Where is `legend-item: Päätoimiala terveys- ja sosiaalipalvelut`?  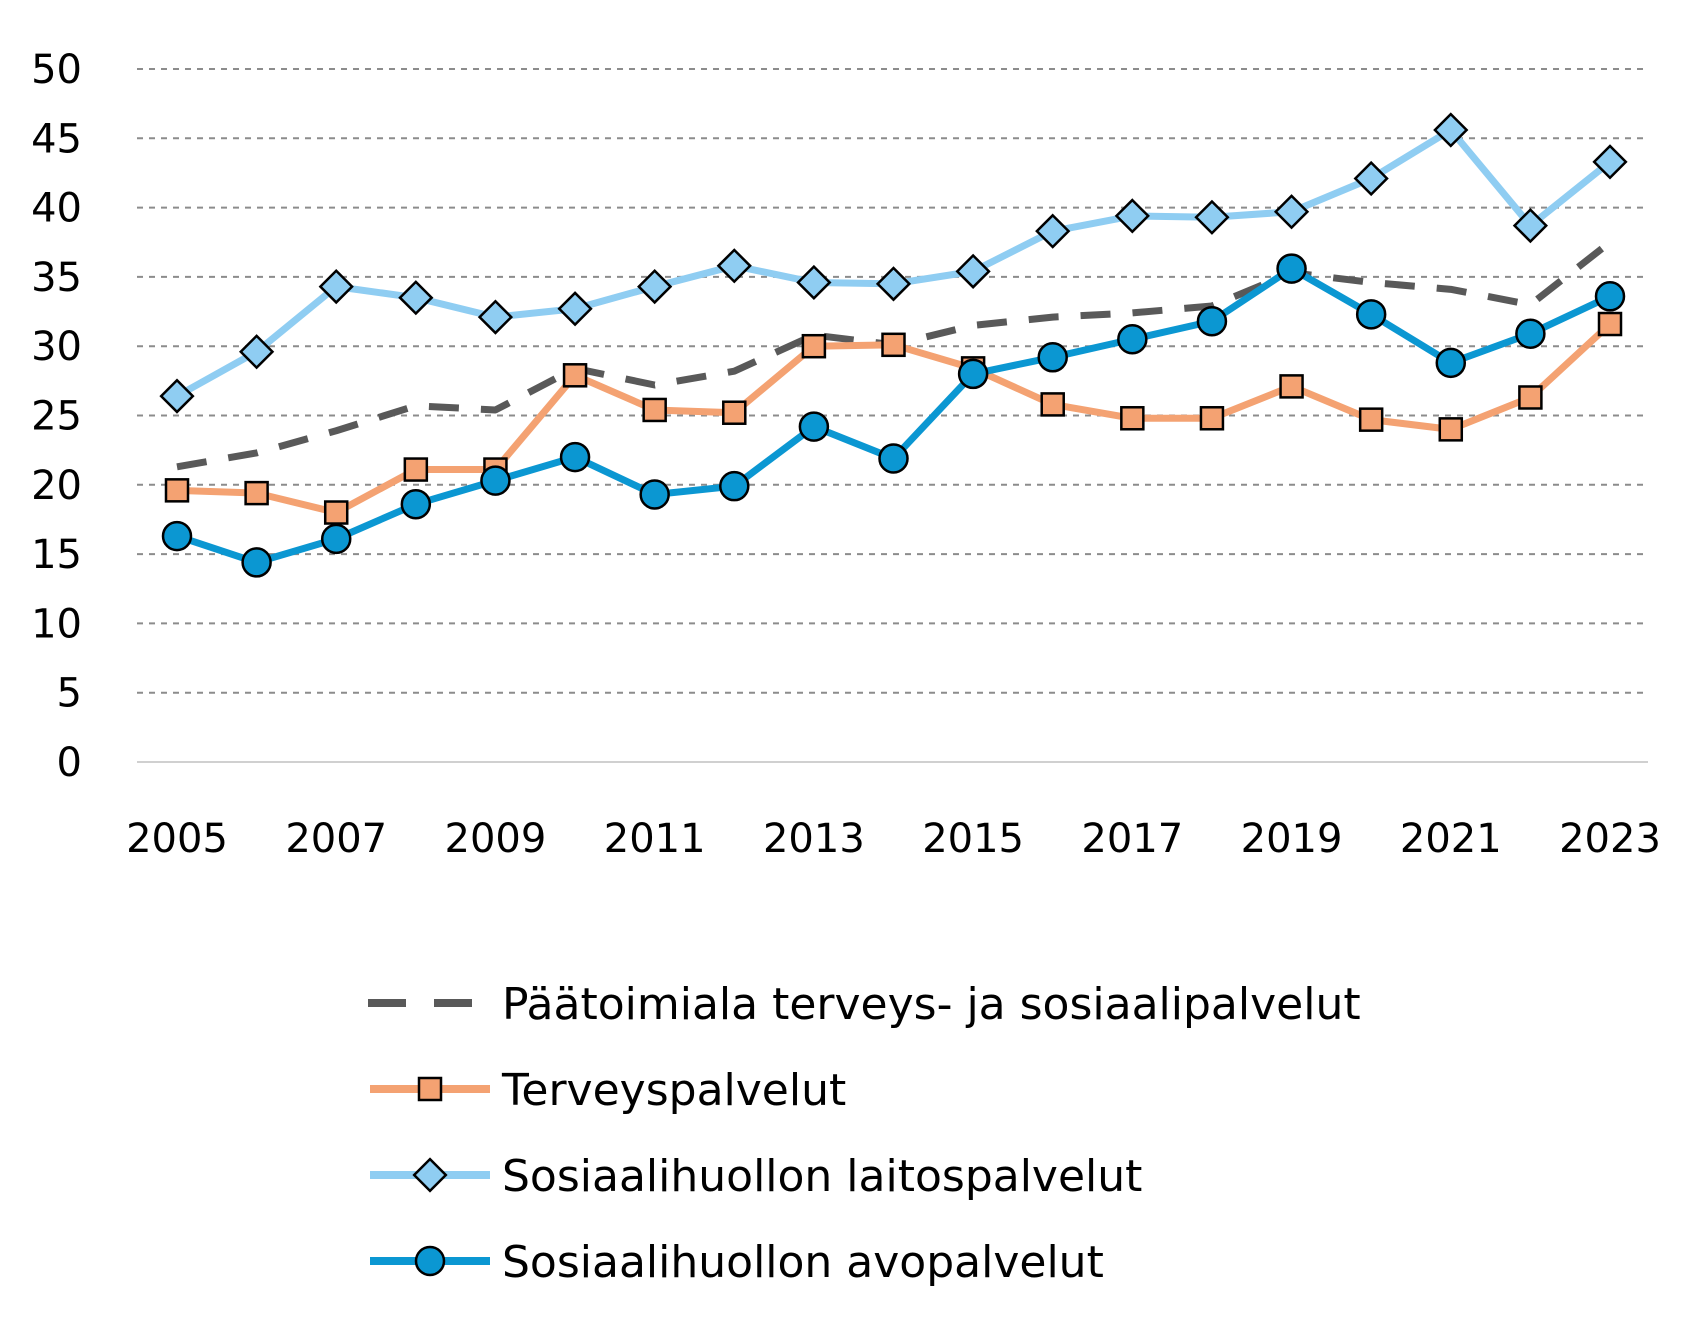
legend-item: Päätoimiala terveys- ja sosiaalipalvelut is located at coordinates (864, 1004).